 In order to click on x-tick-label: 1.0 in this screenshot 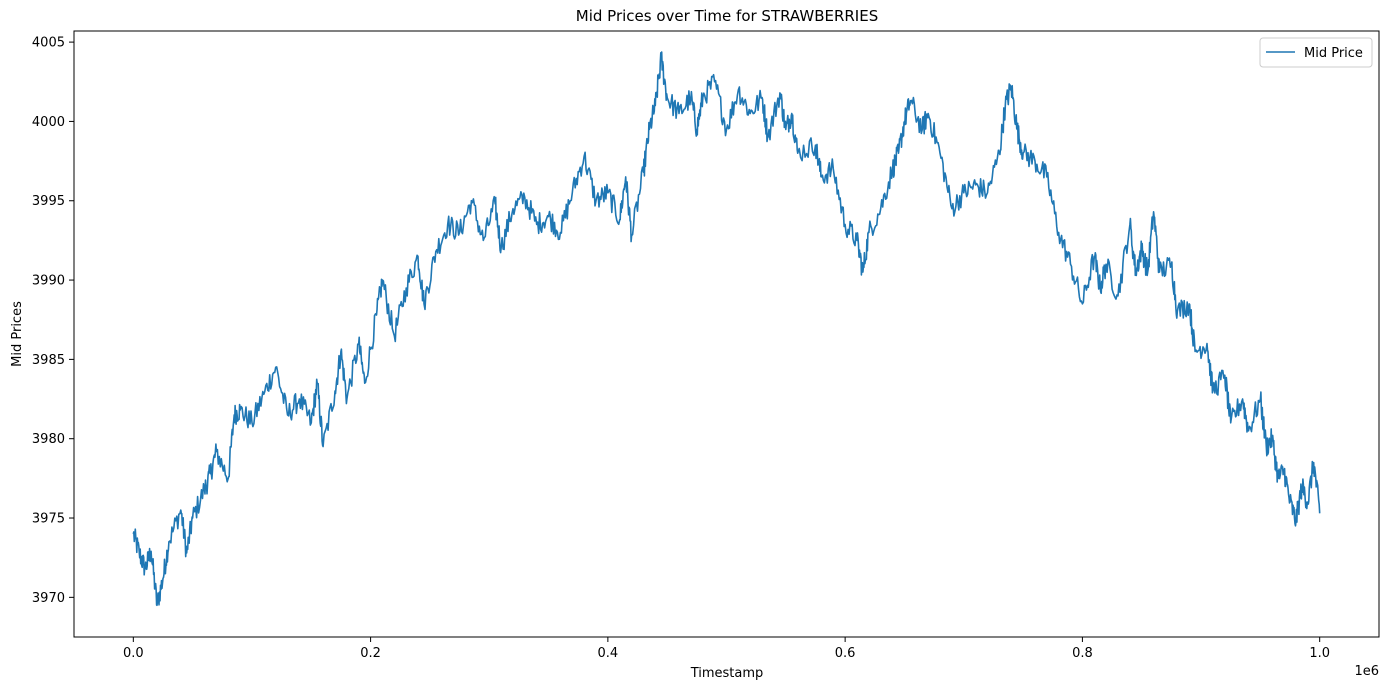, I will do `click(1319, 653)`.